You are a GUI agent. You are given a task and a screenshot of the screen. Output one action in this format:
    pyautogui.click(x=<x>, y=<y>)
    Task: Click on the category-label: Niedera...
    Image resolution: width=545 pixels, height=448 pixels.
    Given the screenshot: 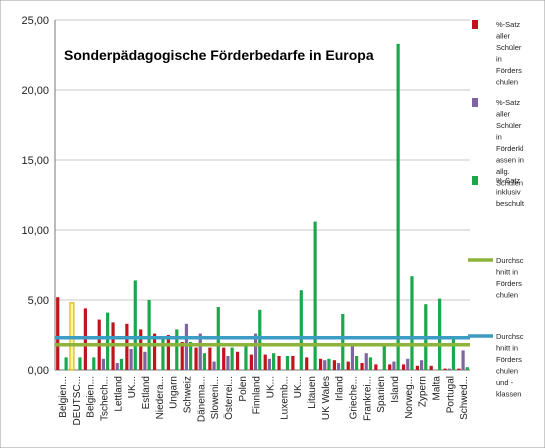 What is the action you would take?
    pyautogui.click(x=160, y=397)
    